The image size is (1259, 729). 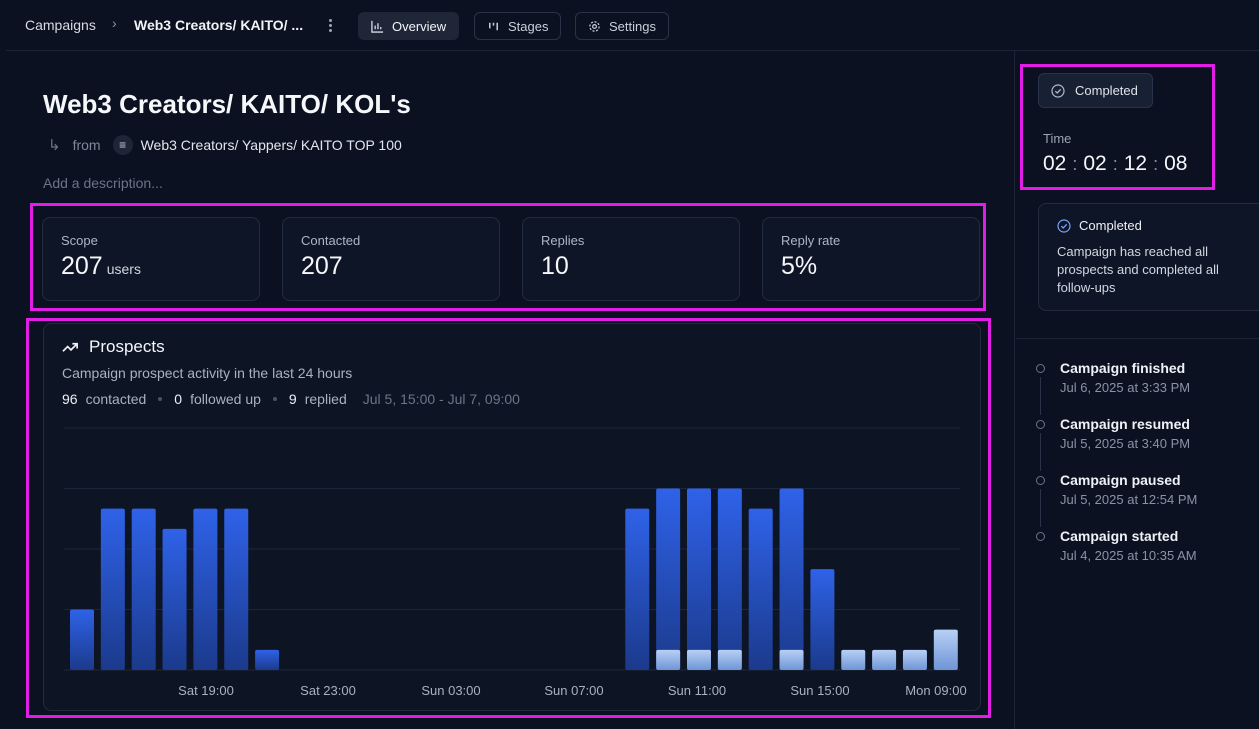 What do you see at coordinates (54, 145) in the screenshot?
I see `return-arrow-icon: ↳` at bounding box center [54, 145].